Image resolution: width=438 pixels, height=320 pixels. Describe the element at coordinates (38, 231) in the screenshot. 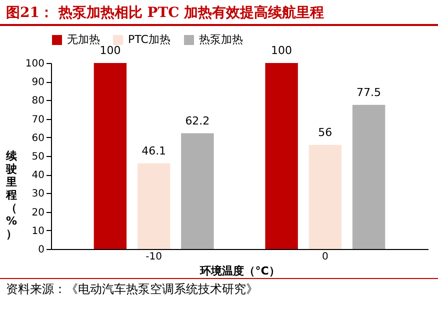

I see `y-tick-label: 10` at that location.